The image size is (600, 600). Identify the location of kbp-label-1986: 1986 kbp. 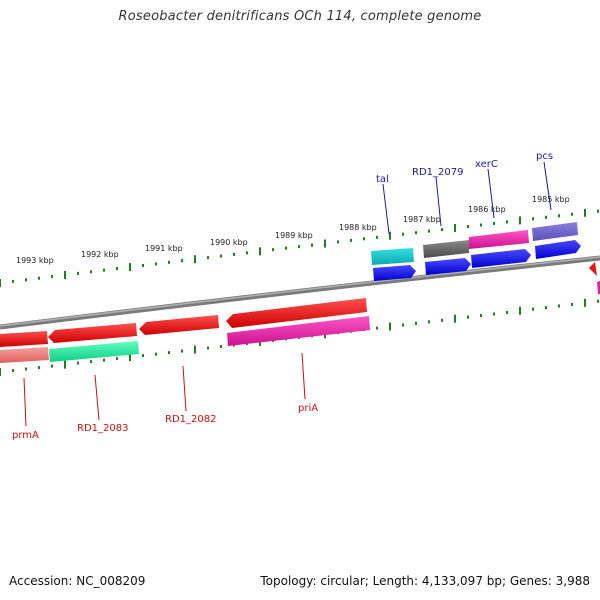
(487, 209).